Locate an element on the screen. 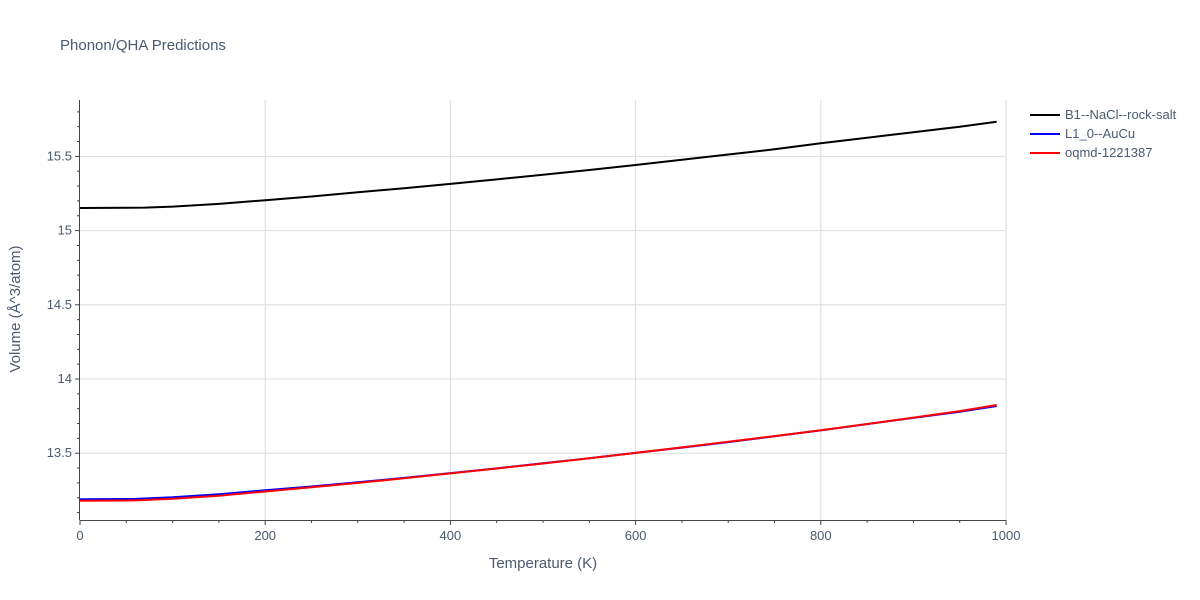 The image size is (1200, 600). x-tick-label: 200 is located at coordinates (265, 535).